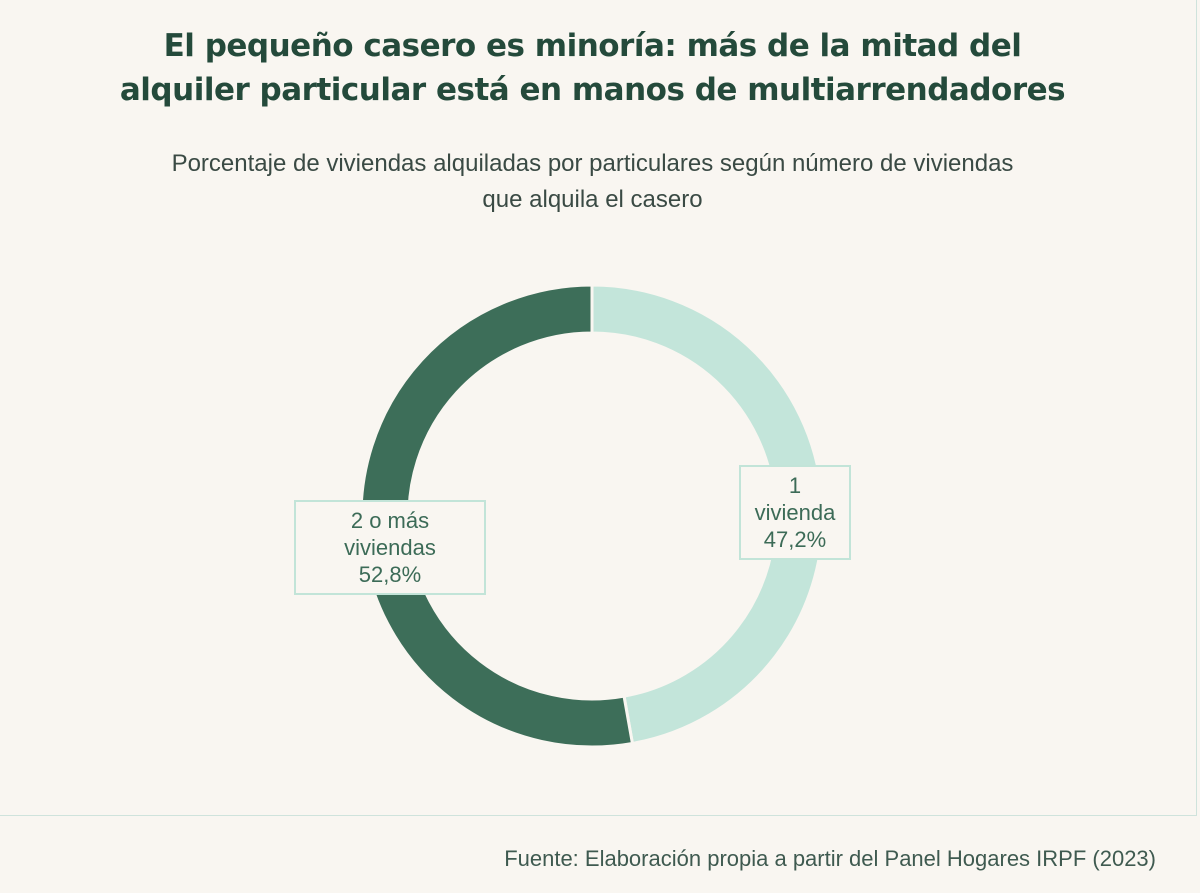 The width and height of the screenshot is (1200, 893). I want to click on slice-label-value: 52,8%, so click(390, 574).